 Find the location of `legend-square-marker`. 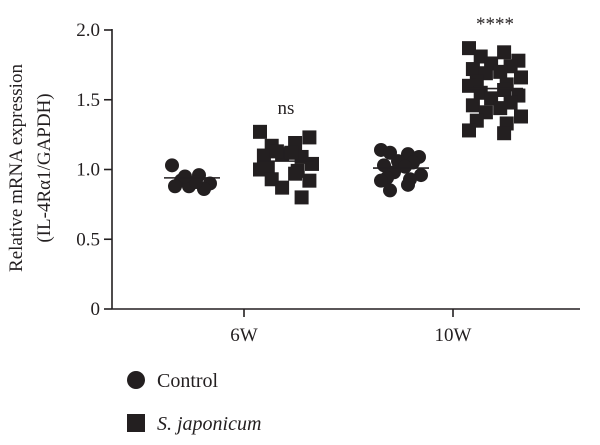

legend-square-marker is located at coordinates (136, 423).